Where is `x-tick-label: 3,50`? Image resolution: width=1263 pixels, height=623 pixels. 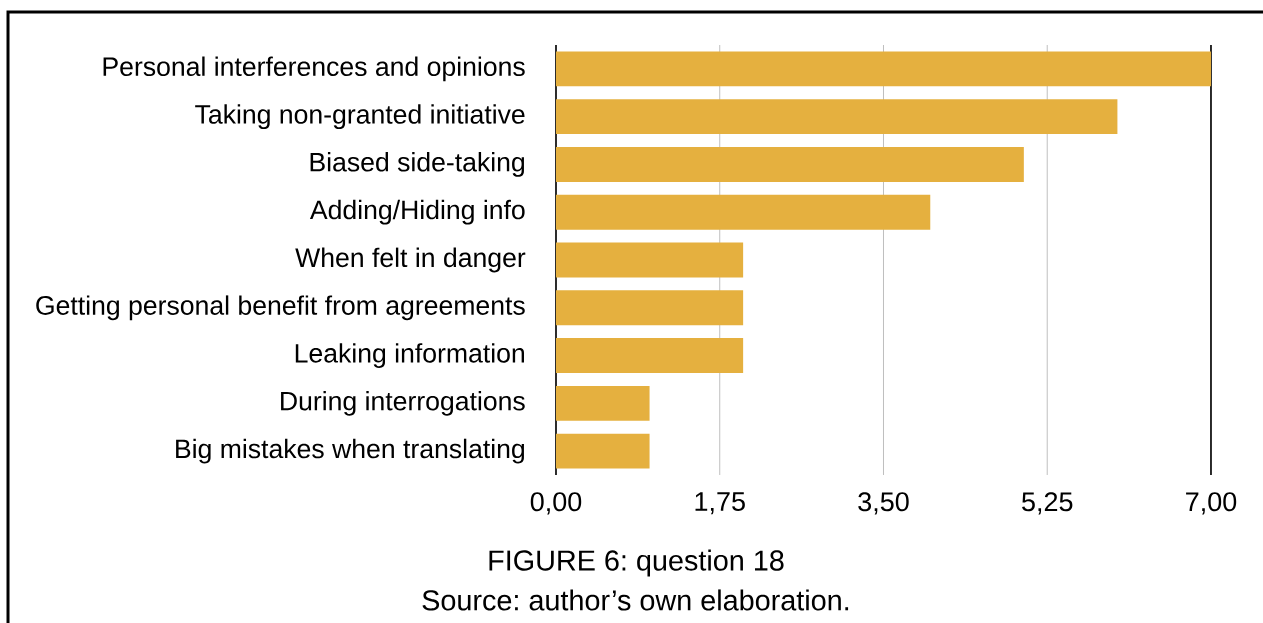 x-tick-label: 3,50 is located at coordinates (883, 503).